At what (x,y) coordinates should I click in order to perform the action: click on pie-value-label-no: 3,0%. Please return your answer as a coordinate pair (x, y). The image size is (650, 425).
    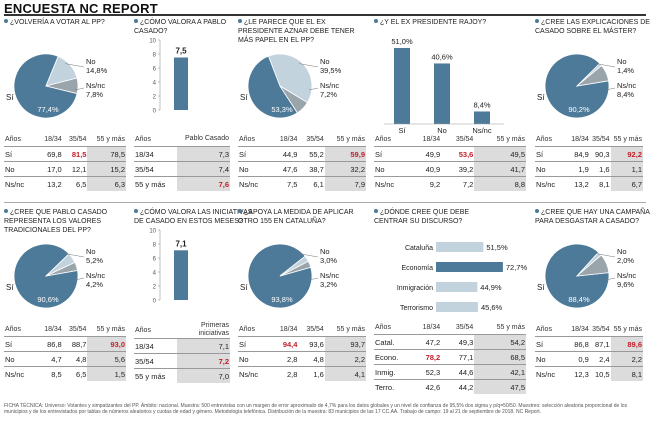
    Looking at the image, I should click on (328, 260).